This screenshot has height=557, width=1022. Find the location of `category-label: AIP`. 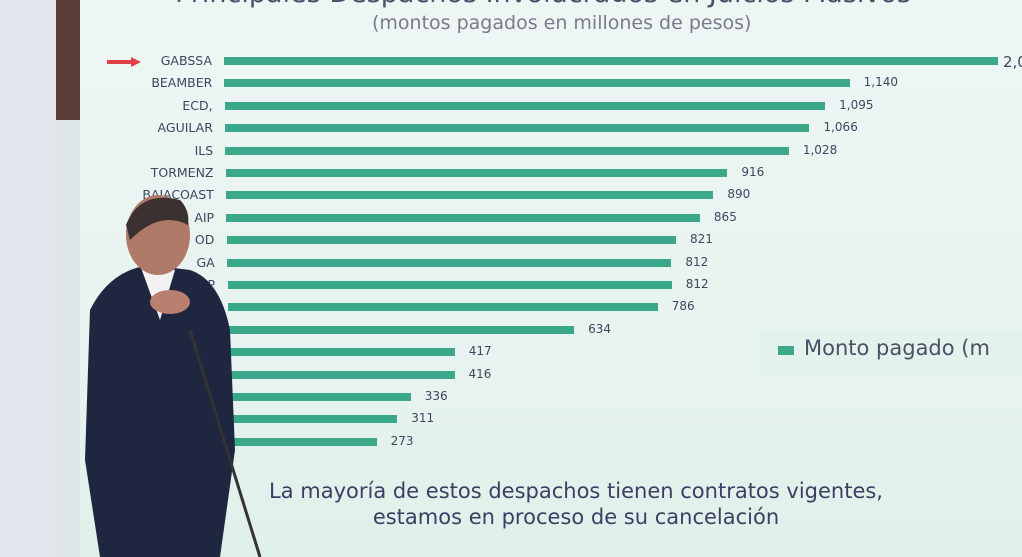

category-label: AIP is located at coordinates (204, 217).